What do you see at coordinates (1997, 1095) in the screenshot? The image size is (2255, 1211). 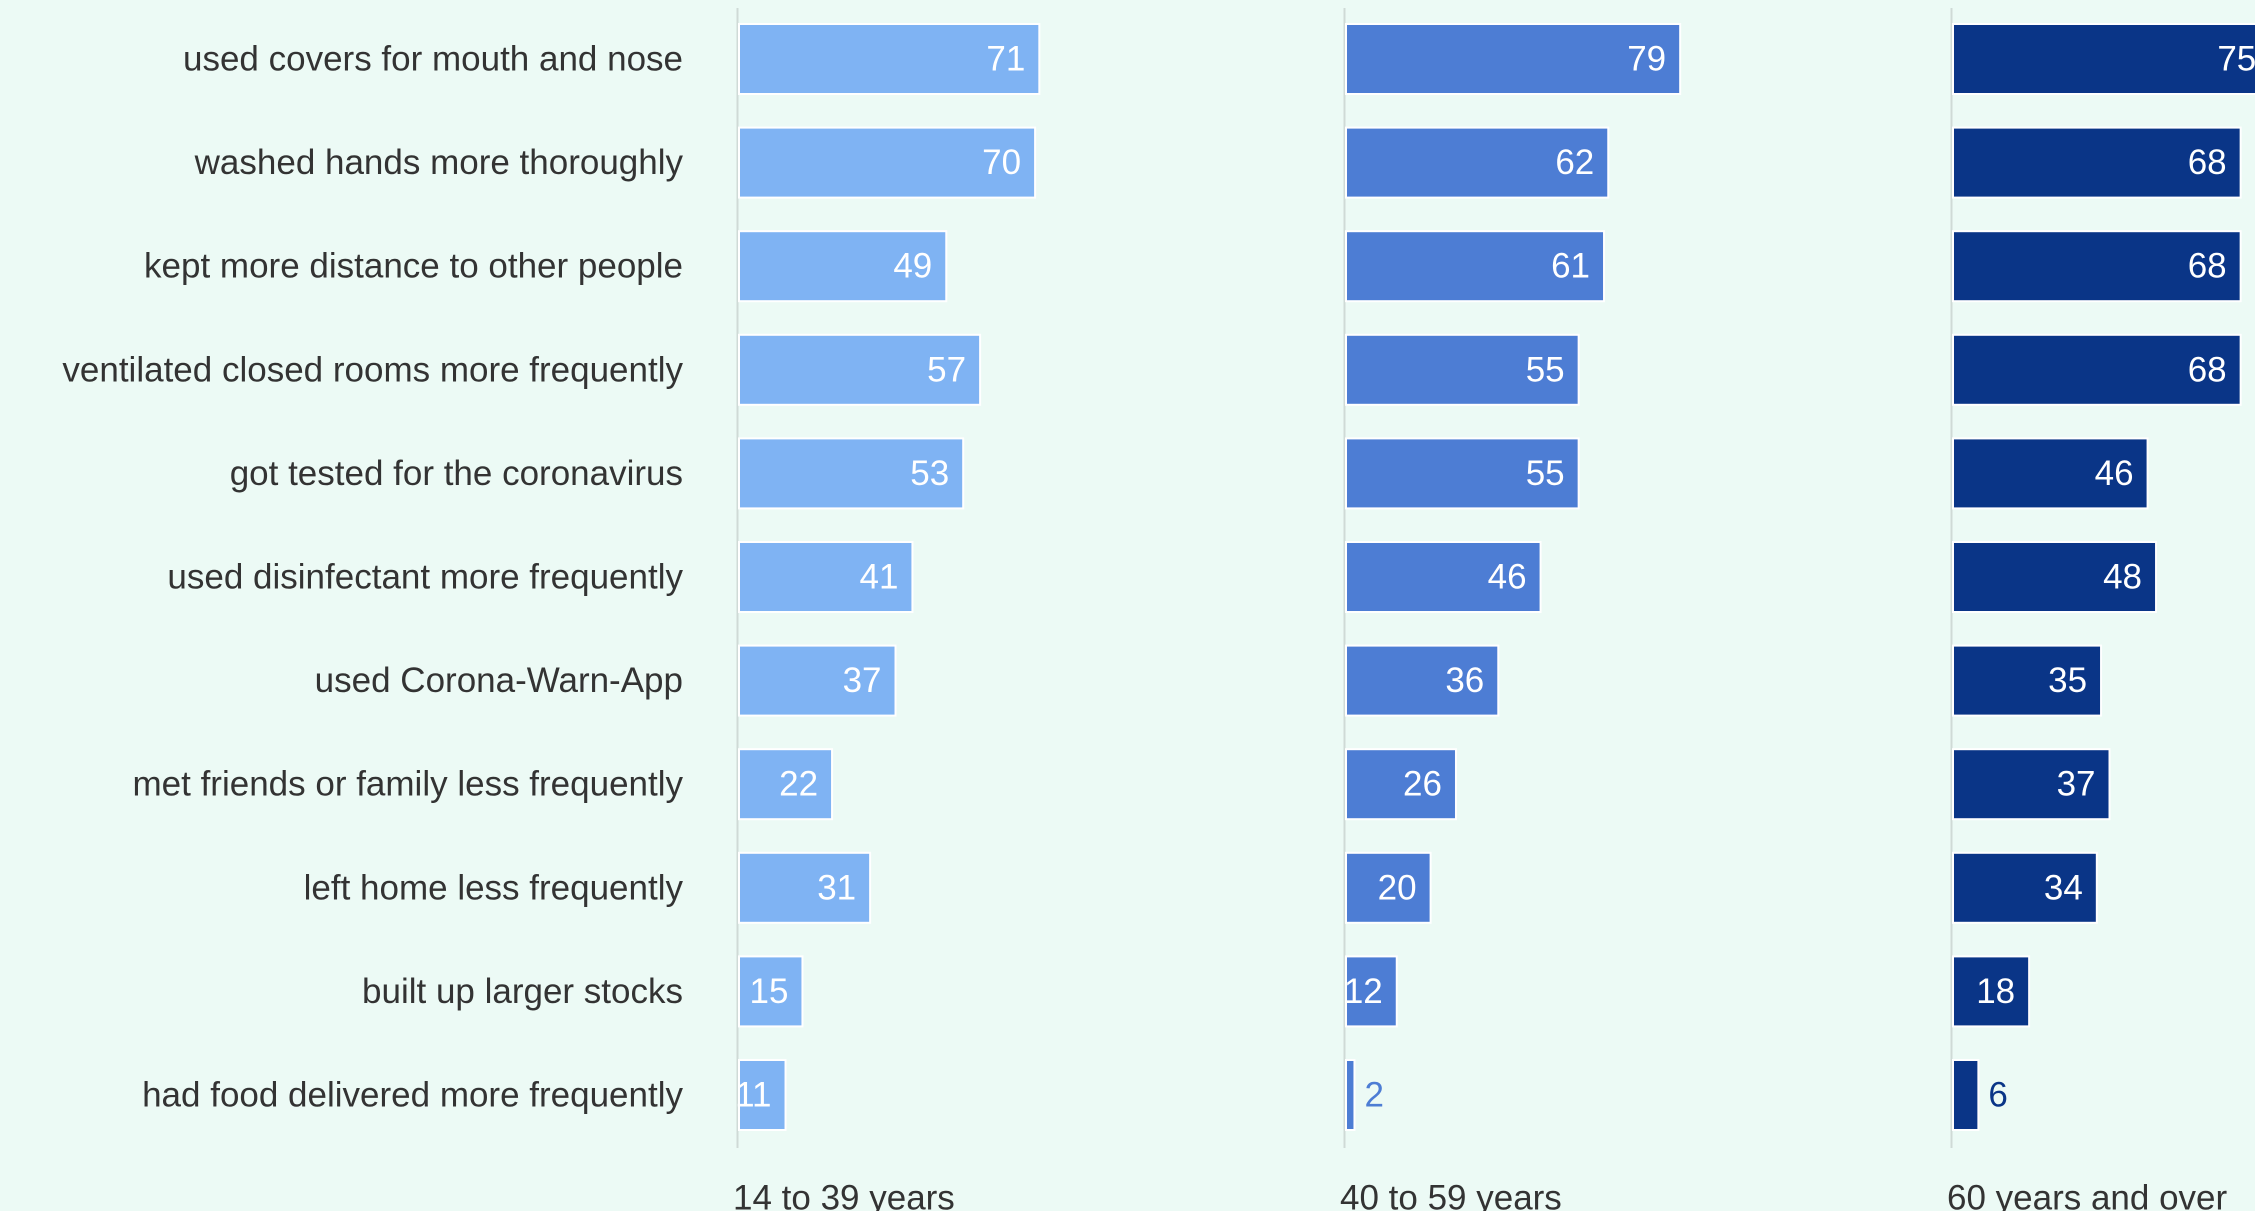 I see `value-label: 6` at bounding box center [1997, 1095].